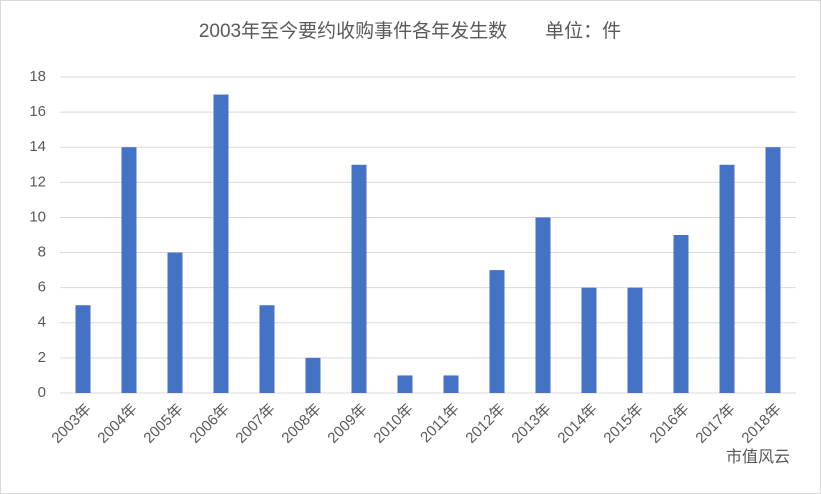 This screenshot has height=494, width=821. I want to click on y-tick-label: 10, so click(37, 216).